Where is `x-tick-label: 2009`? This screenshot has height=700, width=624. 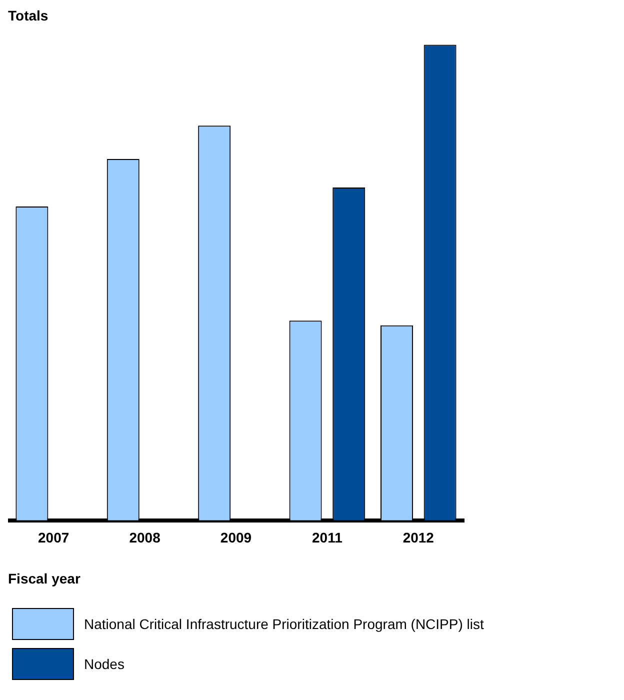 x-tick-label: 2009 is located at coordinates (236, 538).